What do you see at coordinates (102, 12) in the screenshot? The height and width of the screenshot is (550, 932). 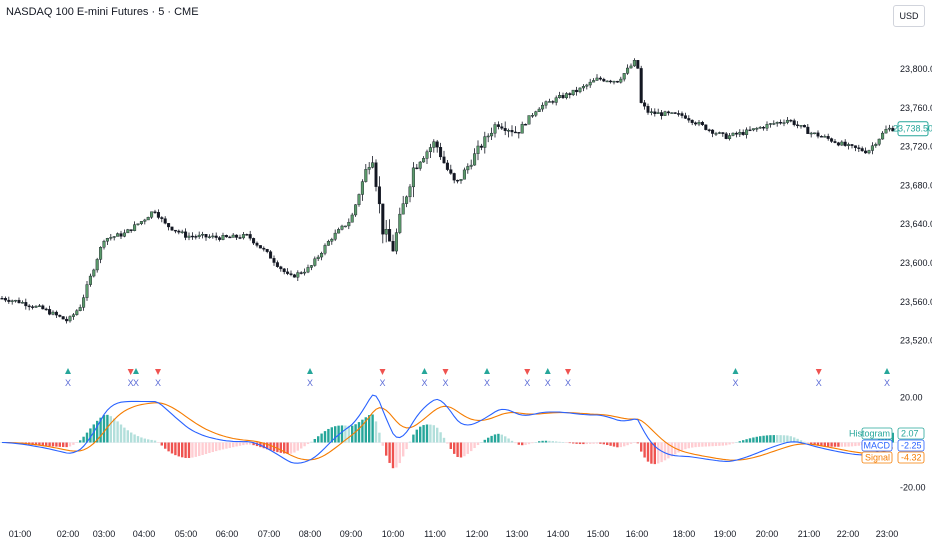 I see `chart-title: NASDAQ 100 E-mini Futures · 5 · CME` at bounding box center [102, 12].